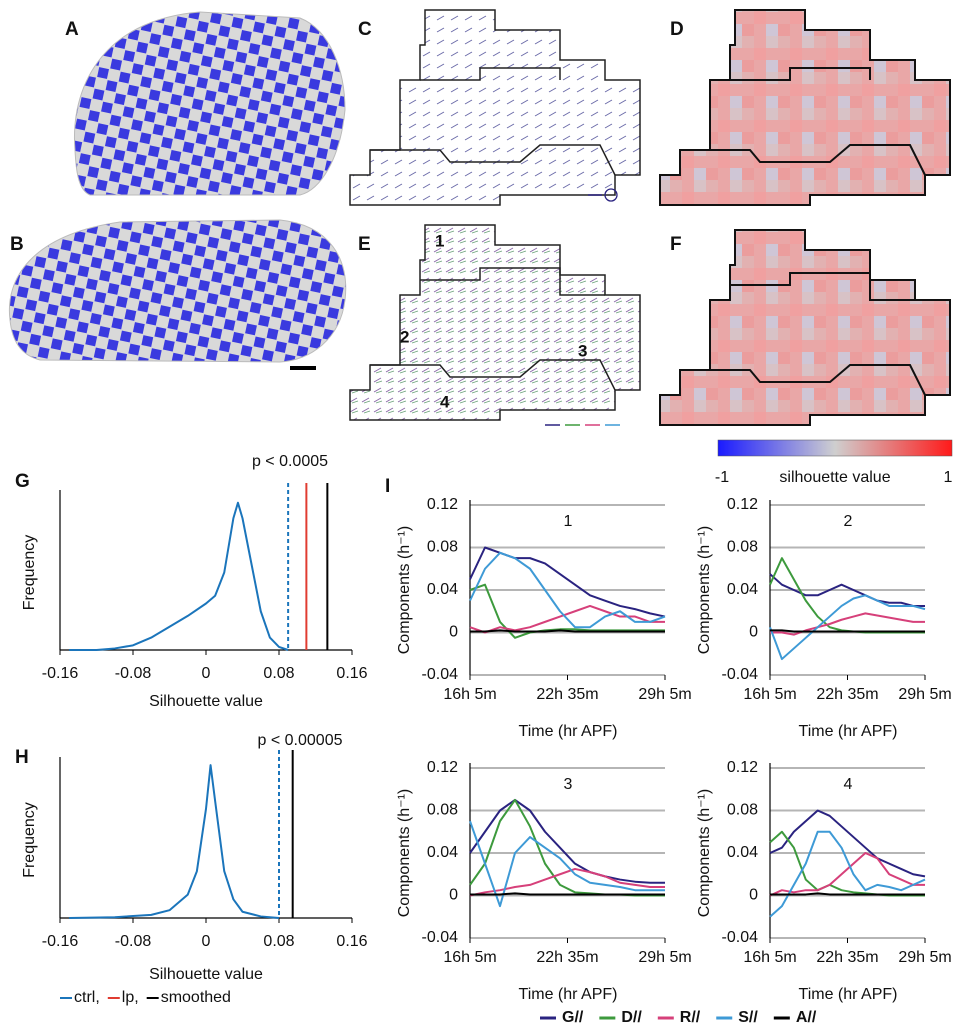 This screenshot has height=1031, width=958. Describe the element at coordinates (72, 29) in the screenshot. I see `panel-label: A` at that location.